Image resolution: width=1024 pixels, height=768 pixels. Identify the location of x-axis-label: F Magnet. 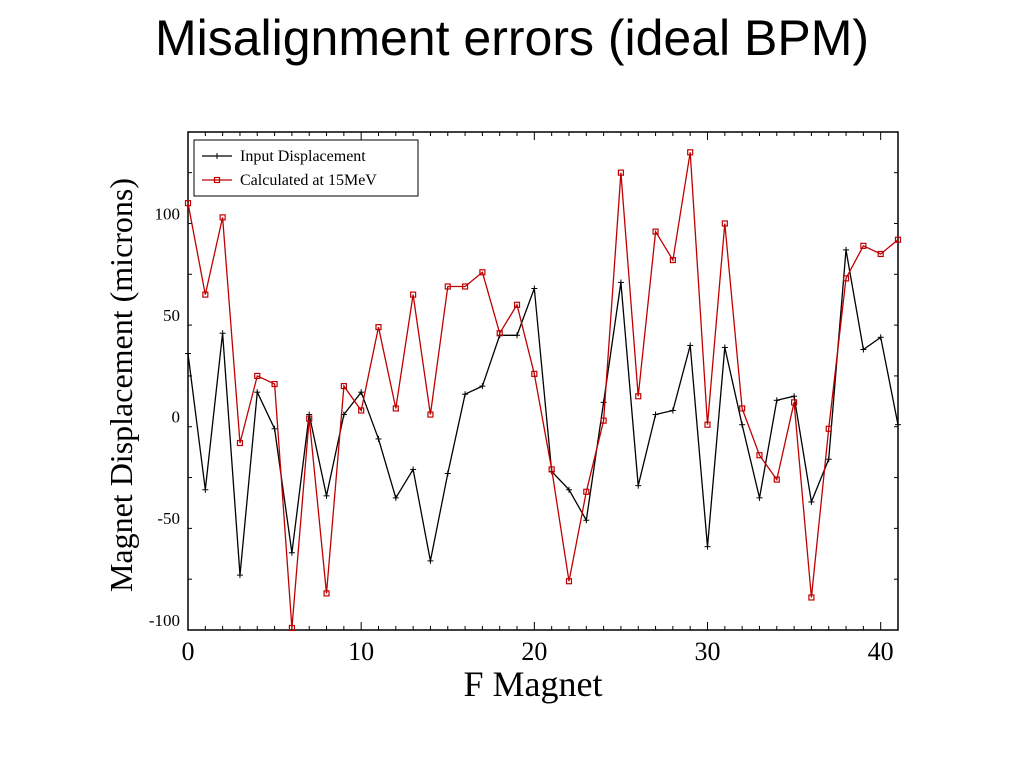
(533, 684).